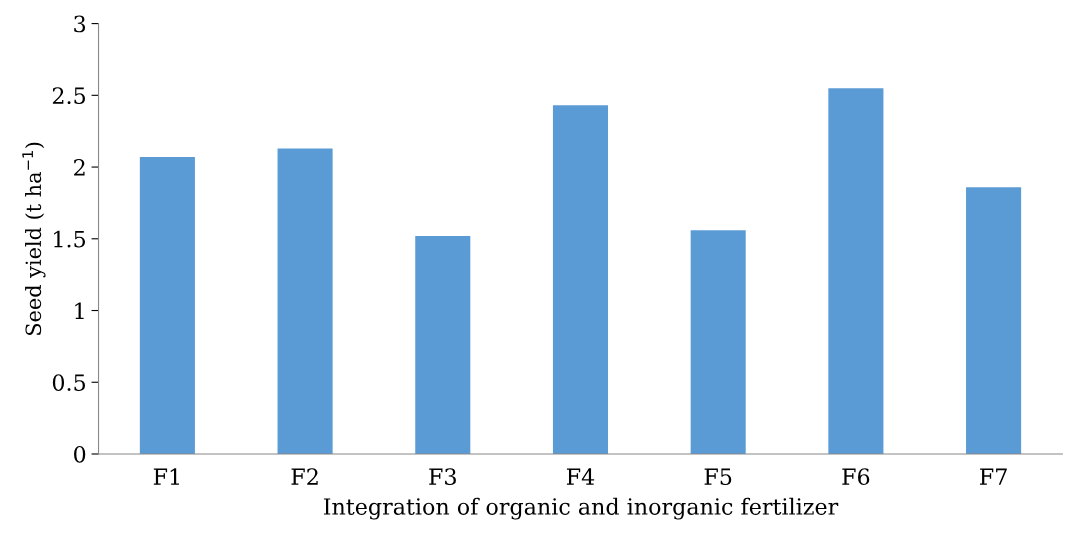 Image resolution: width=1071 pixels, height=536 pixels. Describe the element at coordinates (856, 477) in the screenshot. I see `x-tick-label: F6` at that location.